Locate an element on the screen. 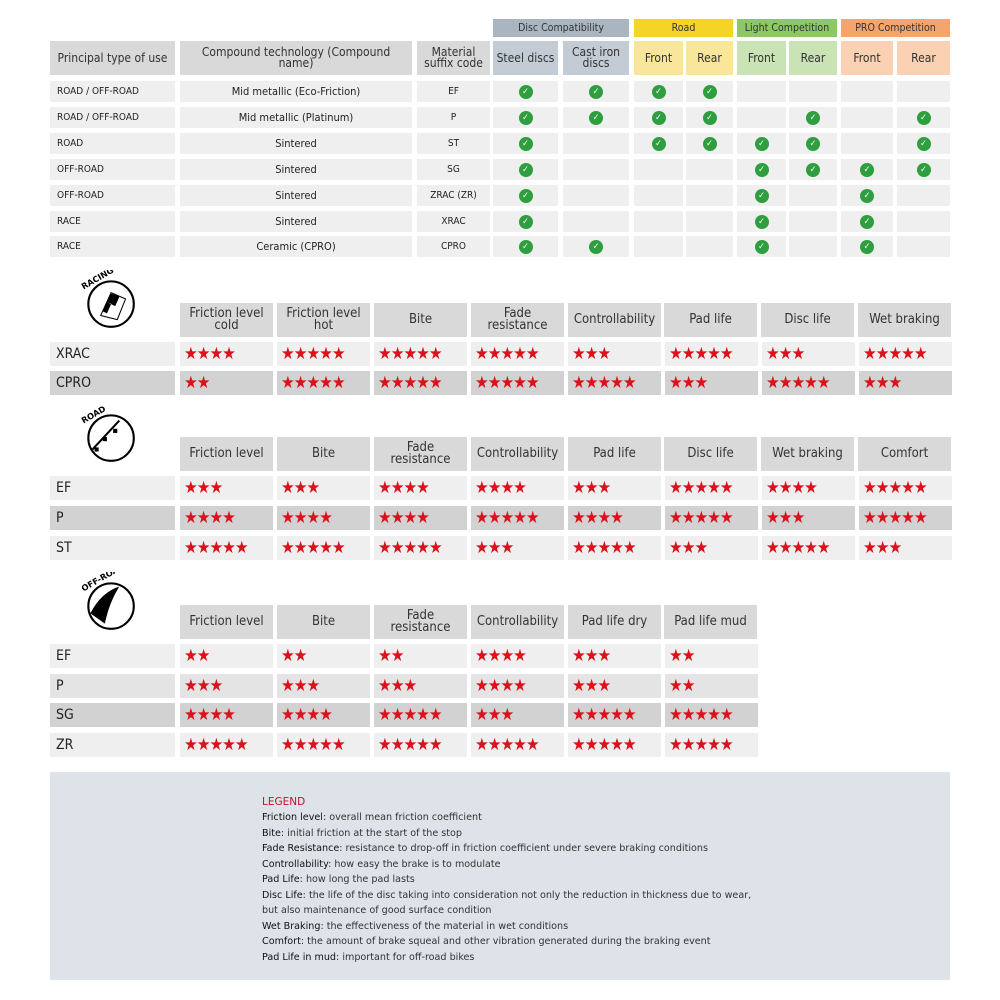  column-header: Rear is located at coordinates (813, 58).